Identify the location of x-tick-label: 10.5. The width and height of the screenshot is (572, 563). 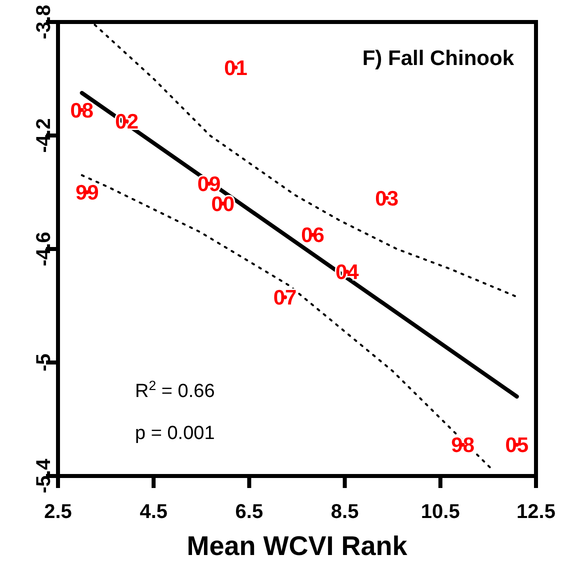
(440, 512).